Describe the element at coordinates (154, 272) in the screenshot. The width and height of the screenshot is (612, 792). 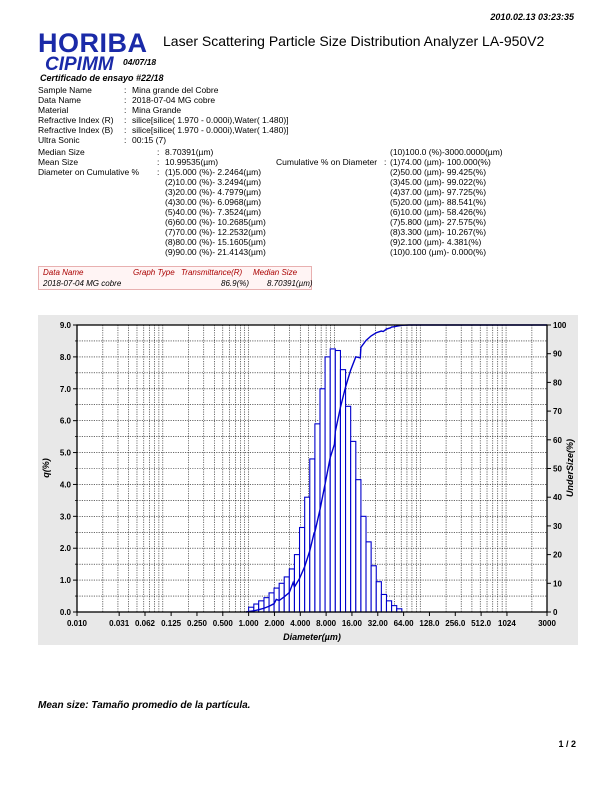
I see `header-graph-type: Graph Type` at that location.